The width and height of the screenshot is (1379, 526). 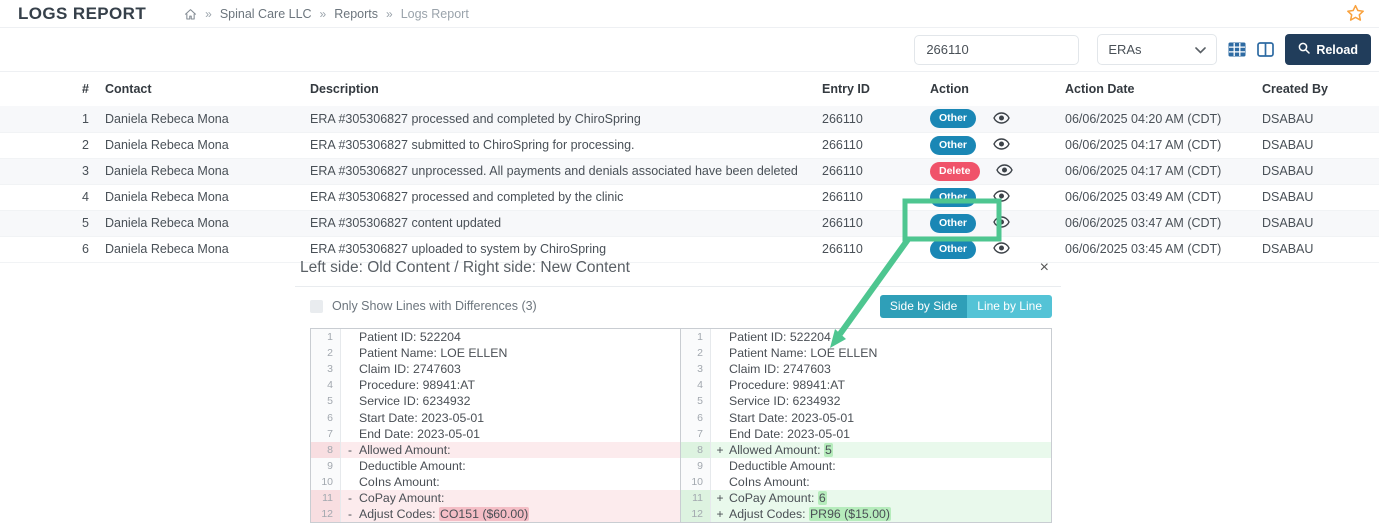 I want to click on diff-line: 6 Start Date: 2023-05-01, so click(x=866, y=417).